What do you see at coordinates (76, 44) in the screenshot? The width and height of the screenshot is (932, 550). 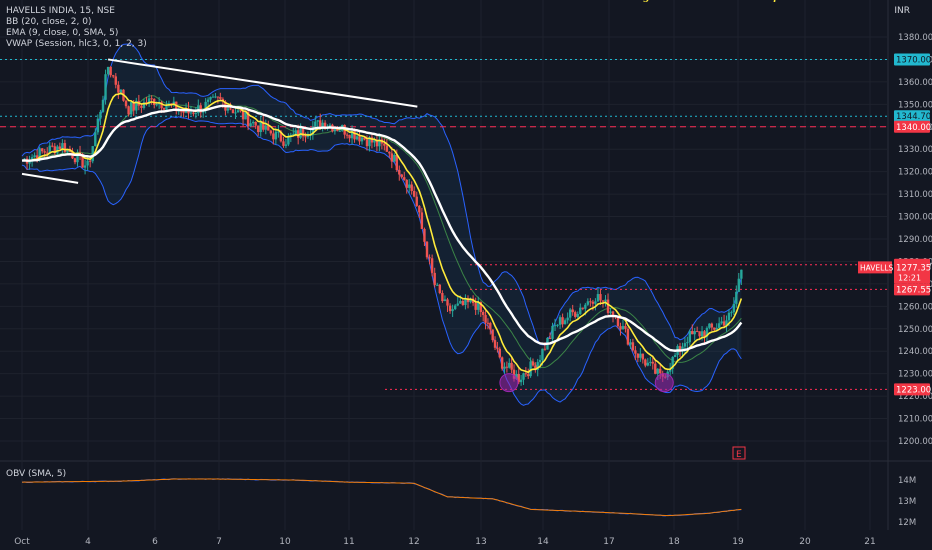 I see `indicator-vwap: VWAP (Session, hlc3, 0, 1, 2, 3)` at bounding box center [76, 44].